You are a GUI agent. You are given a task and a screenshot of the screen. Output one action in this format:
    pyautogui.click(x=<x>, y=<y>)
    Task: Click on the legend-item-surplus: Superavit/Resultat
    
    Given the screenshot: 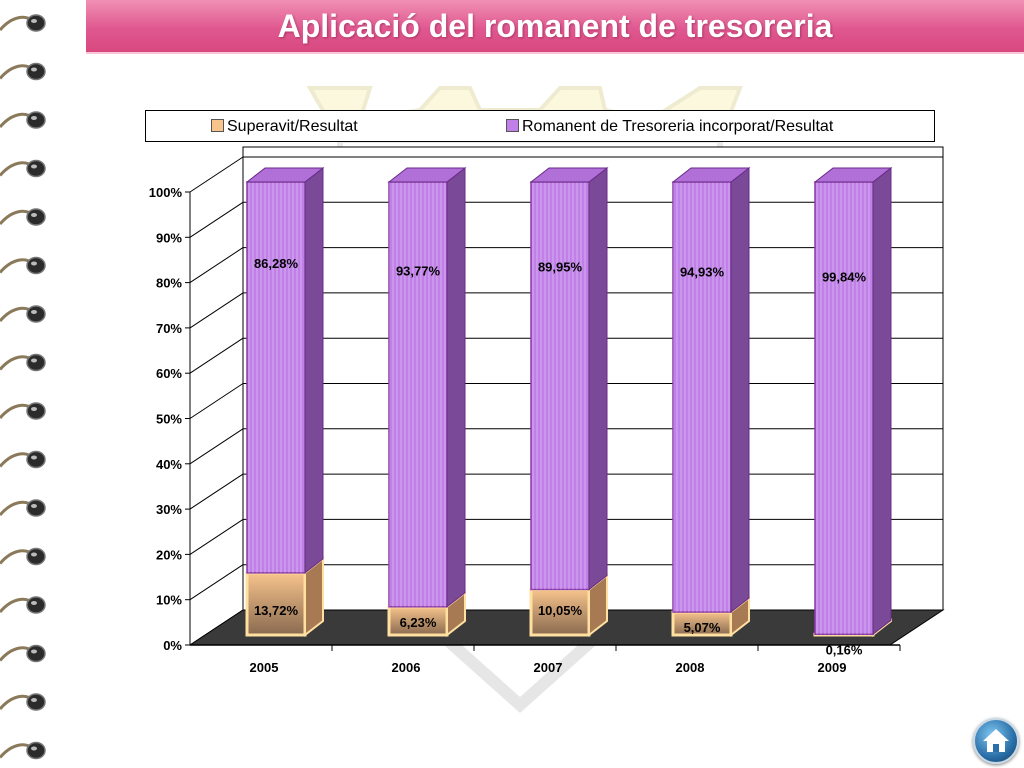 What is the action you would take?
    pyautogui.click(x=284, y=127)
    